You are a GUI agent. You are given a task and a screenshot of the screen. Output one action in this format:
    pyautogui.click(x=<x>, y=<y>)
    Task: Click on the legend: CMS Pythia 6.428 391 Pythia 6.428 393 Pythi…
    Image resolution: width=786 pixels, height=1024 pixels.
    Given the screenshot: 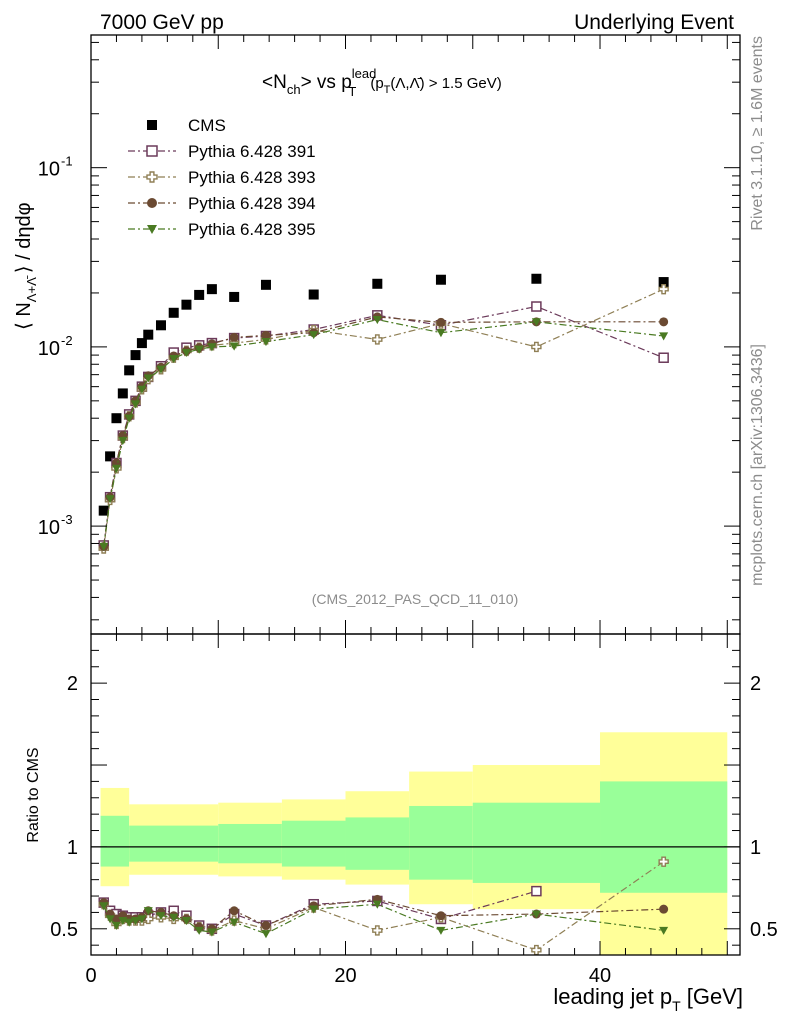 What is the action you would take?
    pyautogui.click(x=222, y=177)
    